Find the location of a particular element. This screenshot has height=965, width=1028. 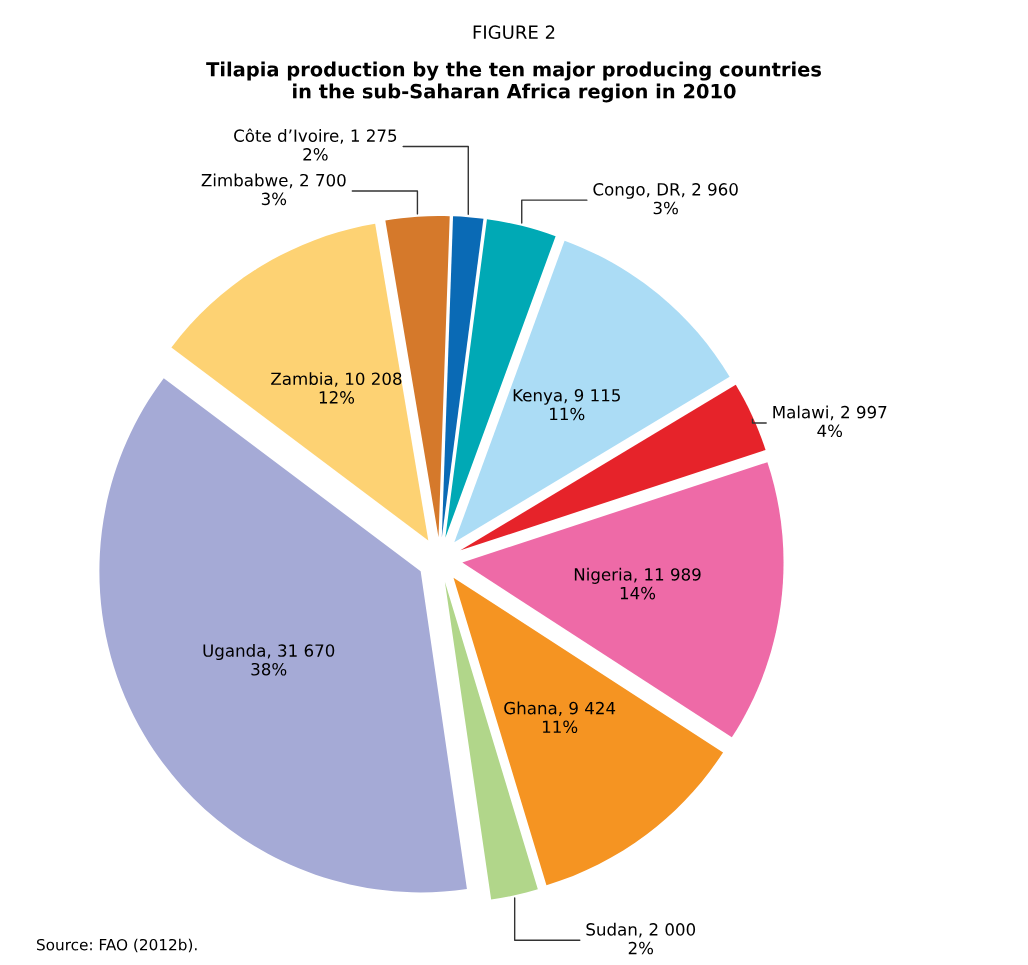

slice-label: Côte d’Ivoire, 1 275 2% is located at coordinates (315, 144).